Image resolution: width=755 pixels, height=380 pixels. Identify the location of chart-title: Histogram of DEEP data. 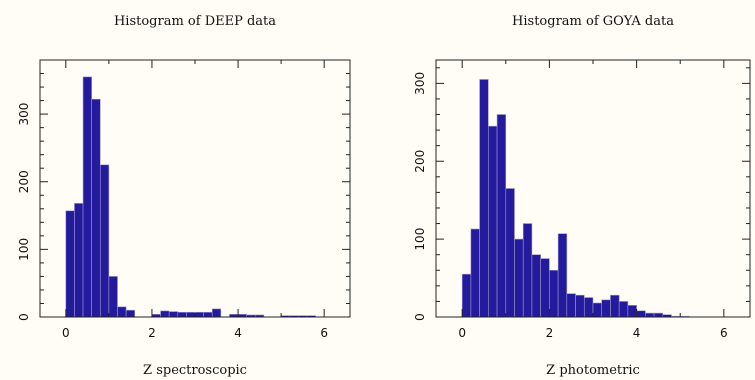
(195, 21).